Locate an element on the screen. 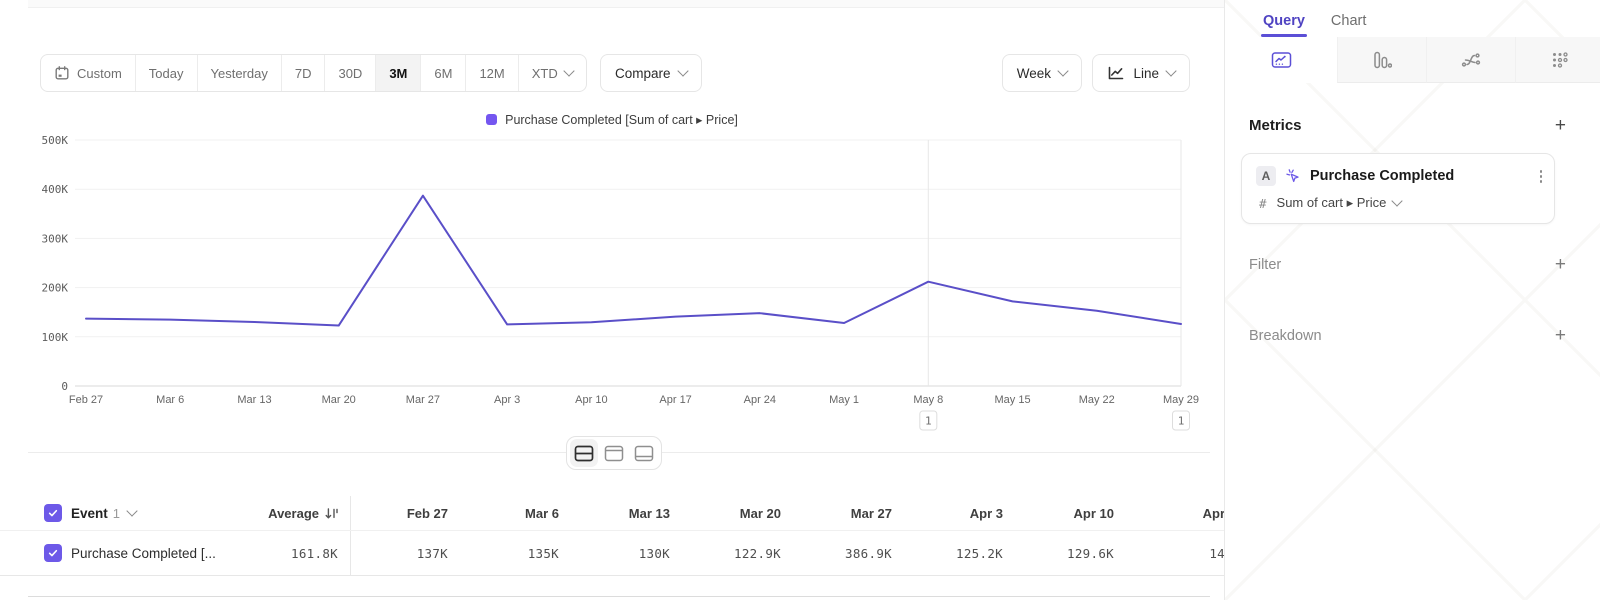  granularity-button: Week is located at coordinates (1041, 73).